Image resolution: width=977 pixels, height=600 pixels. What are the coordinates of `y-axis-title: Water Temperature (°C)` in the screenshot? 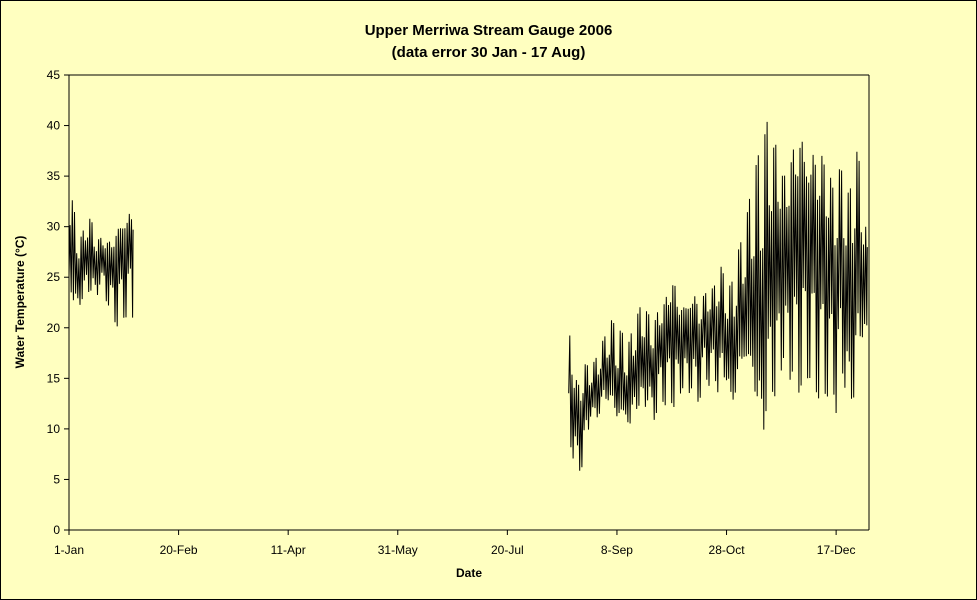 It's located at (20, 302).